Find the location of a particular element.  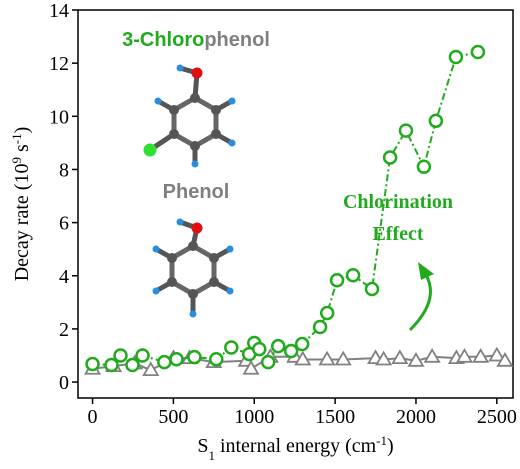

y-axis-label-part: -1 is located at coordinates (16, 138).